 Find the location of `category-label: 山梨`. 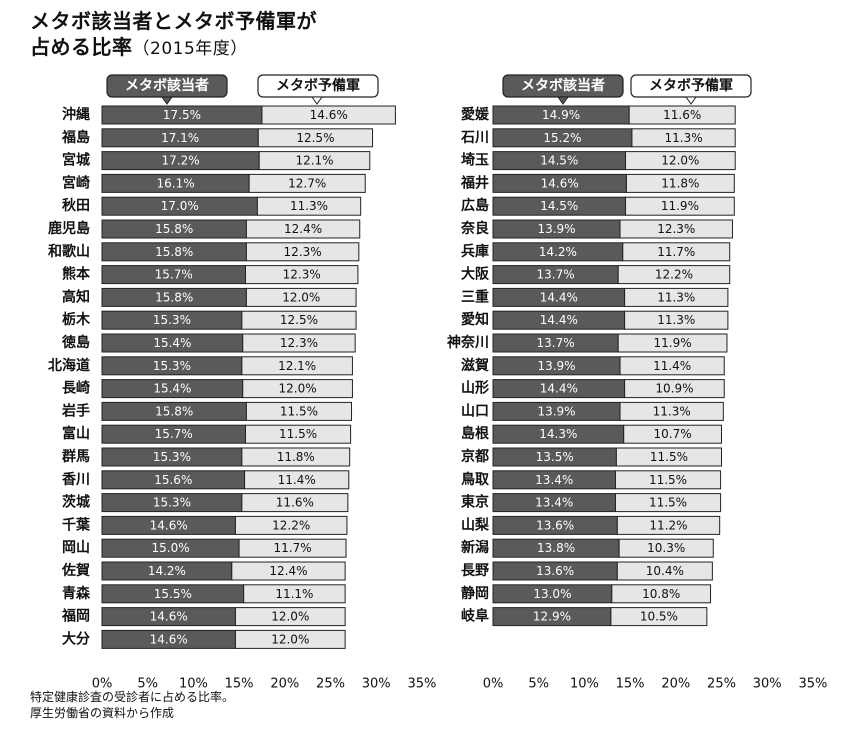

category-label: 山梨 is located at coordinates (475, 524).